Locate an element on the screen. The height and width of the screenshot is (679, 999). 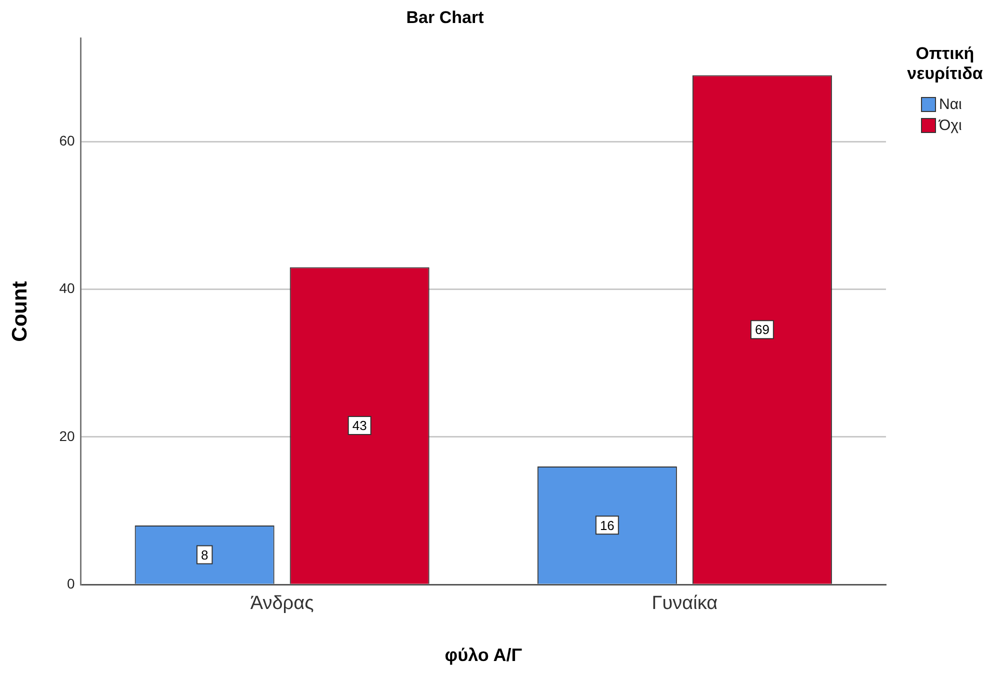
data-label: 16 is located at coordinates (607, 525).